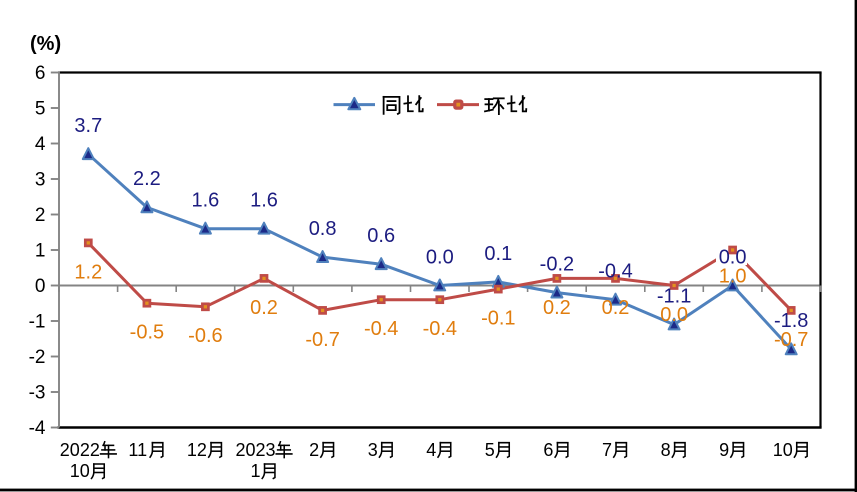 The width and height of the screenshot is (857, 492). What do you see at coordinates (37, 322) in the screenshot?
I see `svg-text: -1` at bounding box center [37, 322].